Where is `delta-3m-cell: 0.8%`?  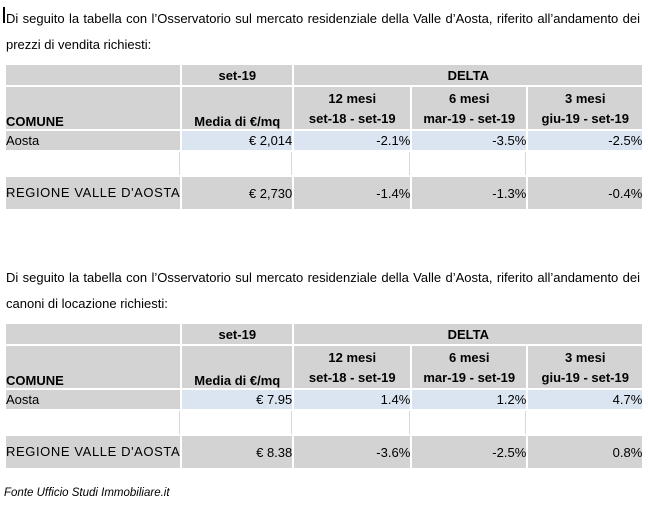 delta-3m-cell: 0.8% is located at coordinates (585, 452).